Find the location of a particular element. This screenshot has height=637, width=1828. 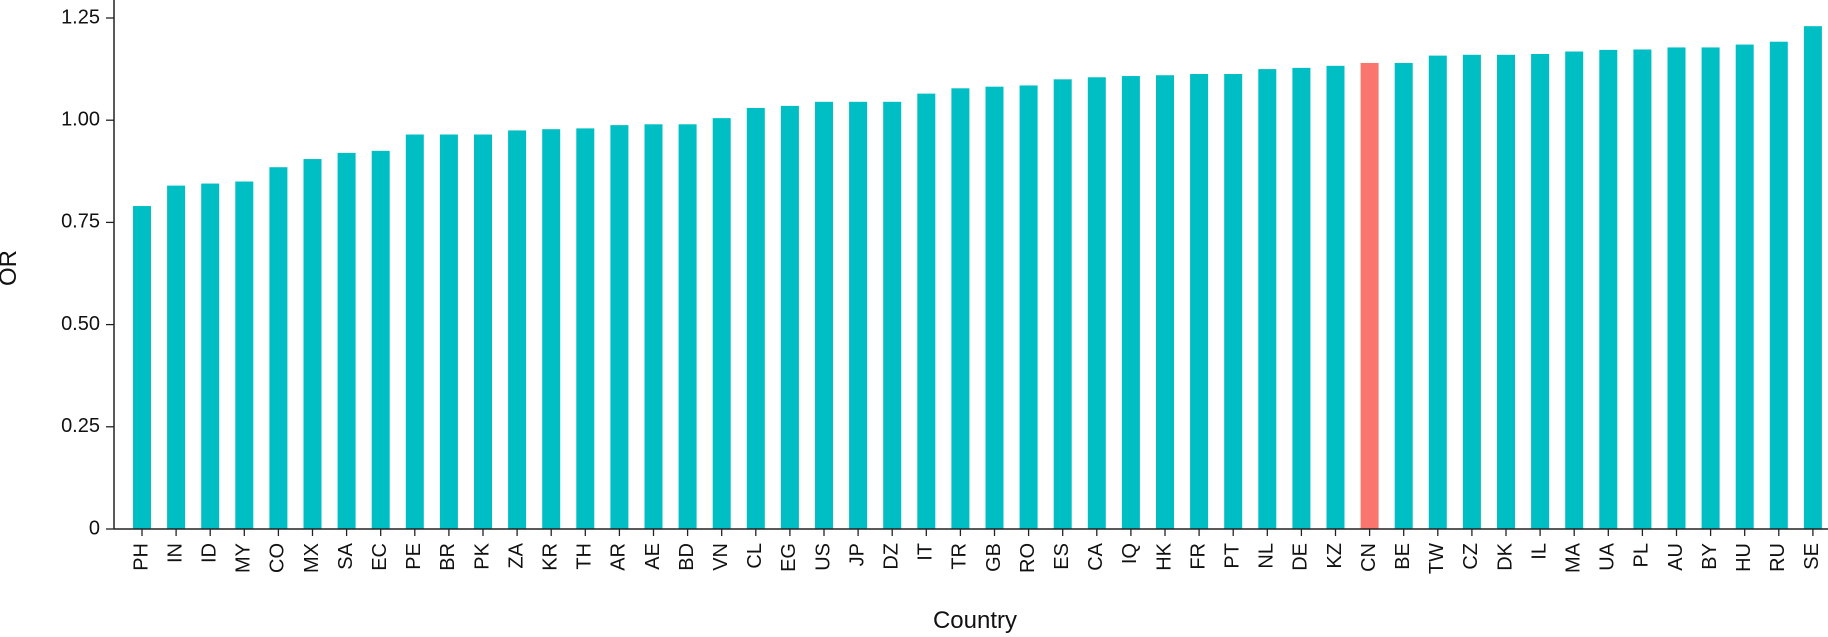

x-tick-label-fr: FR is located at coordinates (1198, 556).